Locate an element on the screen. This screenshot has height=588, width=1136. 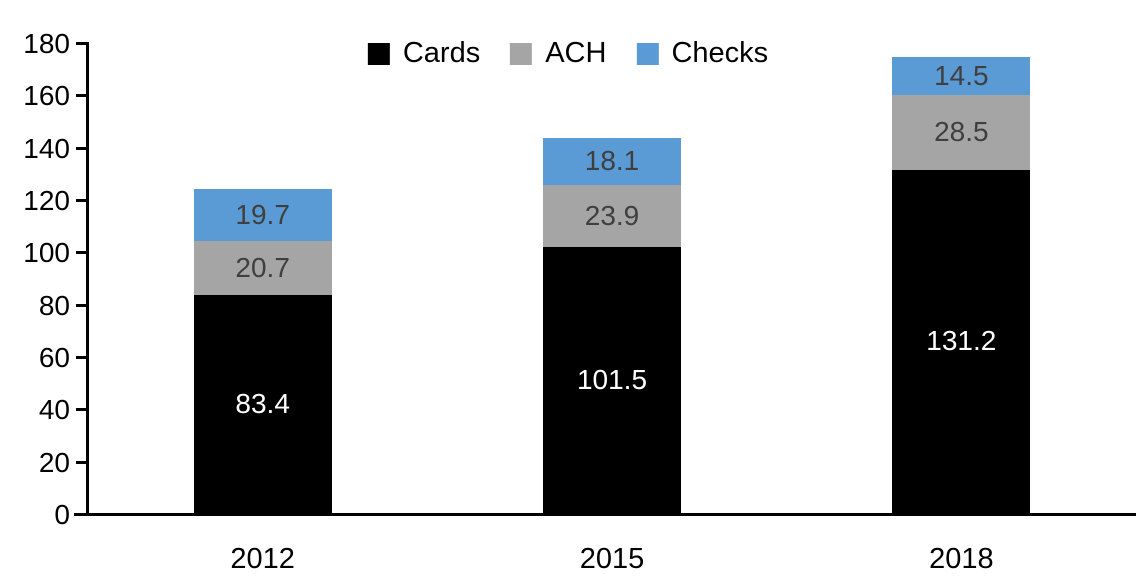
data-label-ach-2012: 20.7 is located at coordinates (262, 267).